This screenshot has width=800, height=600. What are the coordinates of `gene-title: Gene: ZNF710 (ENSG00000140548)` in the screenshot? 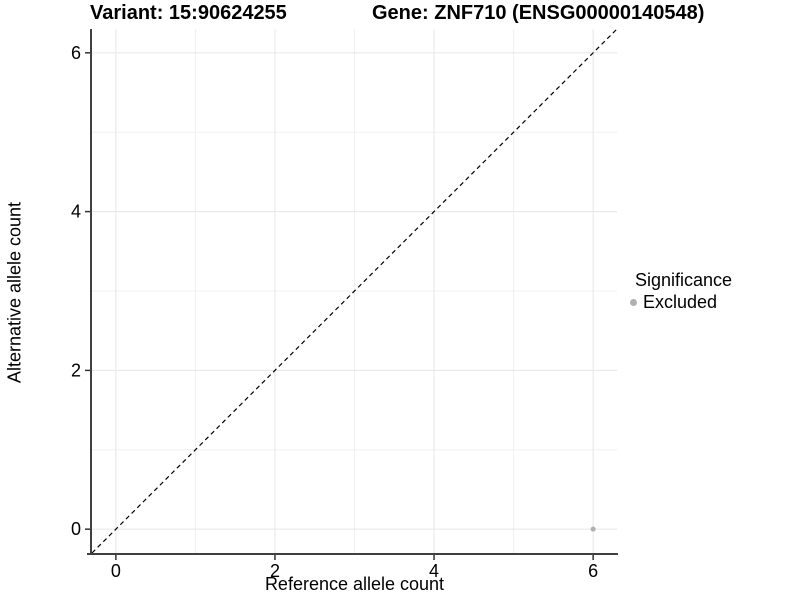 It's located at (538, 13).